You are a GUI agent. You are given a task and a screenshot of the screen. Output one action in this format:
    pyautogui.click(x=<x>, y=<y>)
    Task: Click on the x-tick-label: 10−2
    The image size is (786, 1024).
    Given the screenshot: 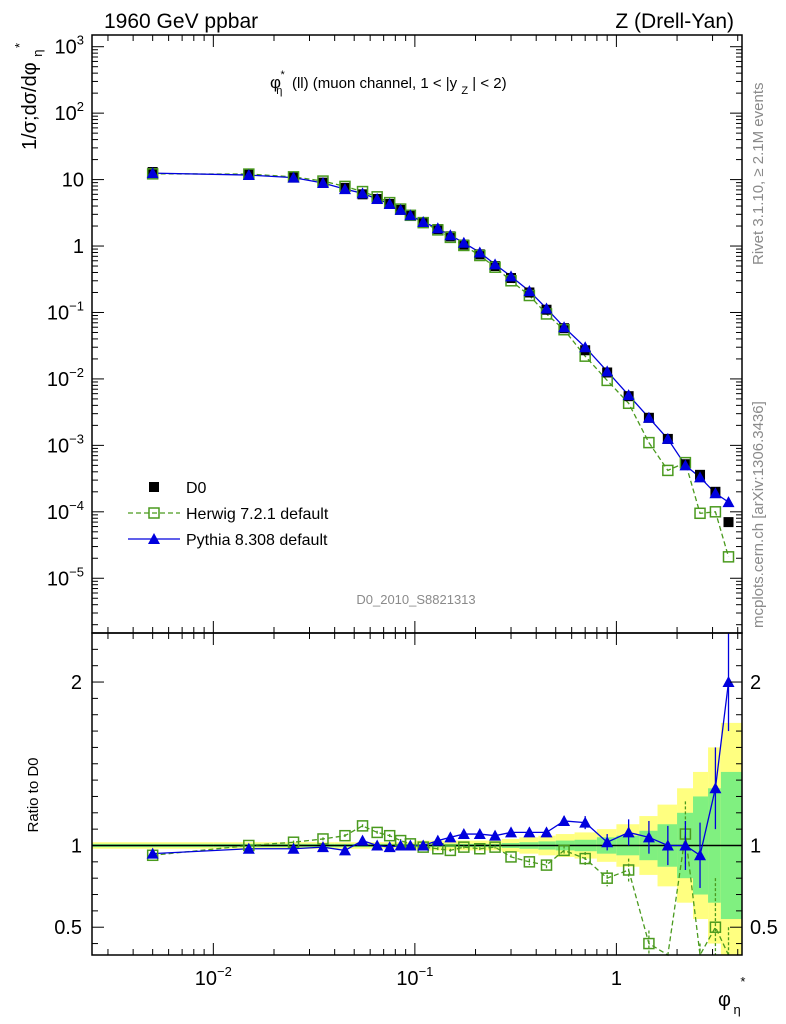 What is the action you would take?
    pyautogui.click(x=213, y=977)
    